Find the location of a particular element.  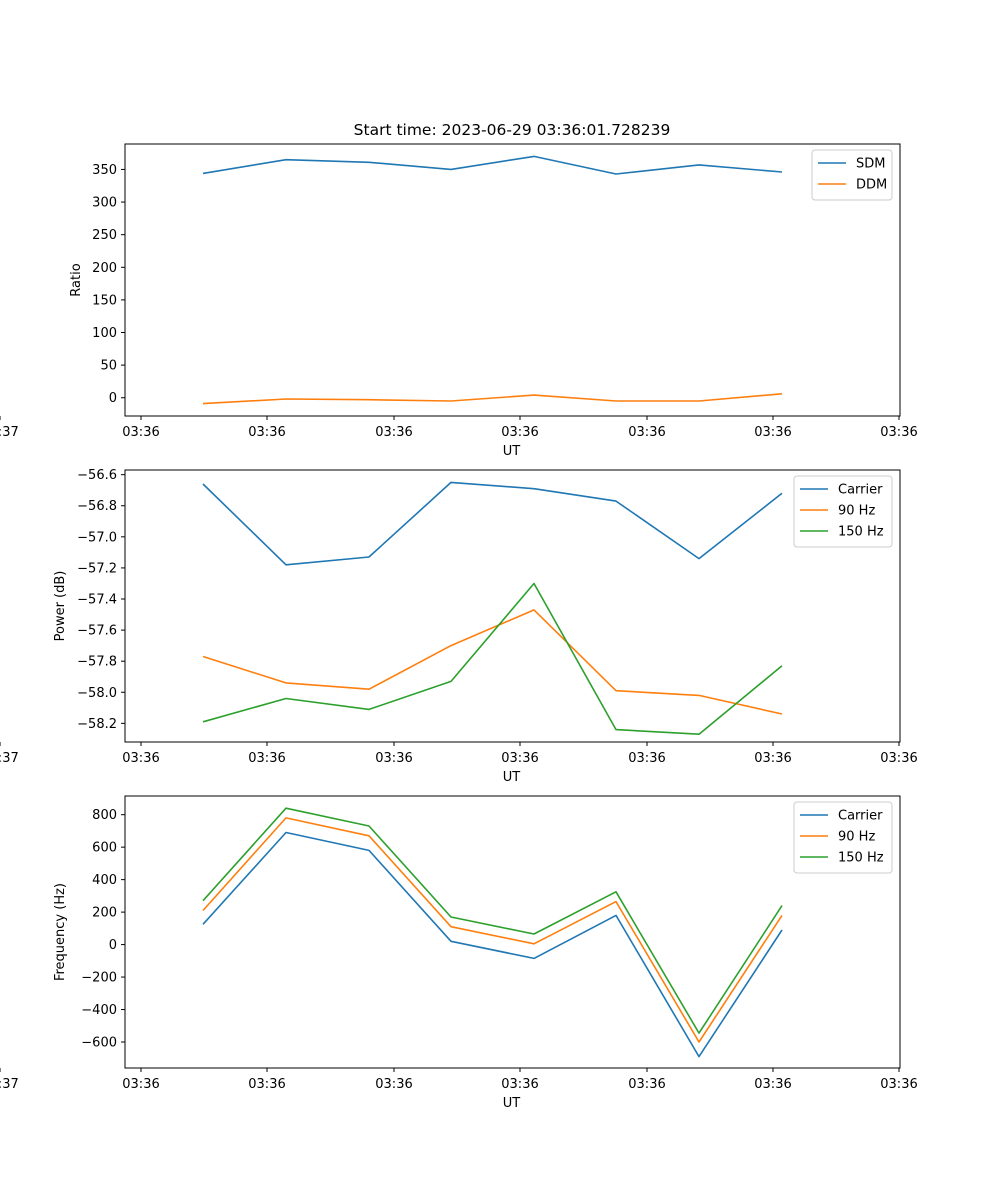

y-tick-label: −57.8 is located at coordinates (97, 662).